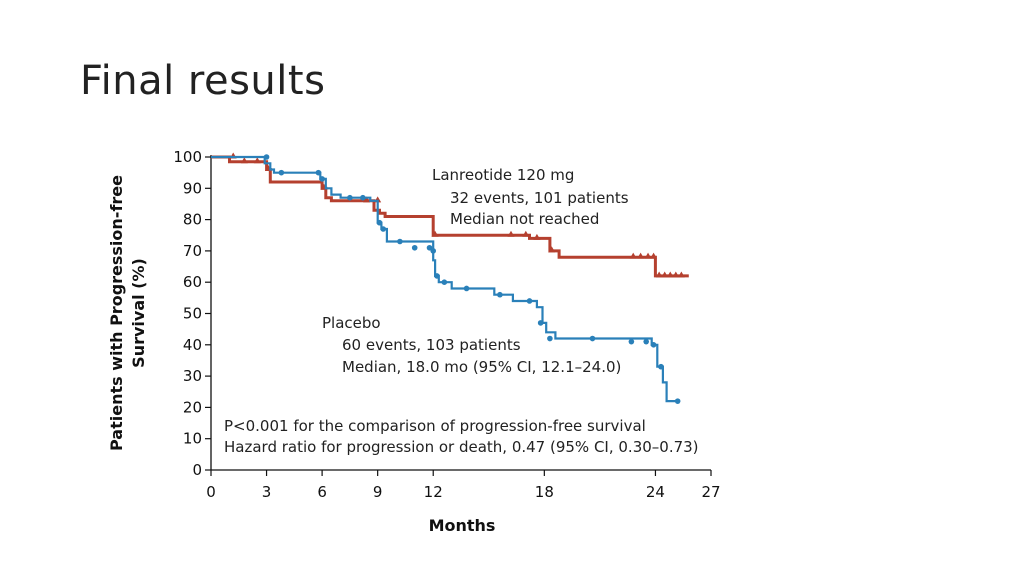 This screenshot has width=1024, height=576. I want to click on y-tick-label: 90, so click(192, 188).